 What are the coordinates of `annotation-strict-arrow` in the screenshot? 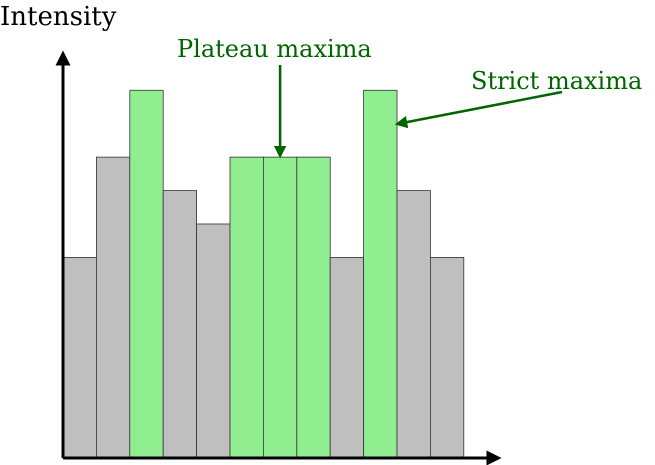 It's located at (478, 109).